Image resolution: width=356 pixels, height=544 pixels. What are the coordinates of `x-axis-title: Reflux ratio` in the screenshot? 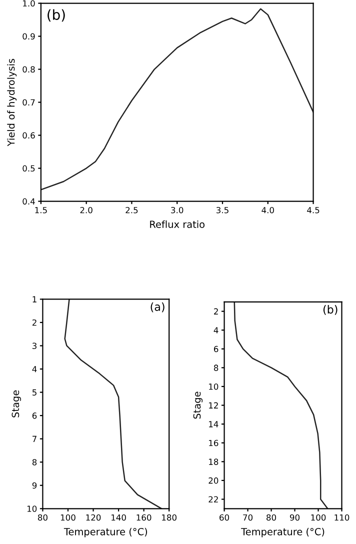 It's located at (177, 224).